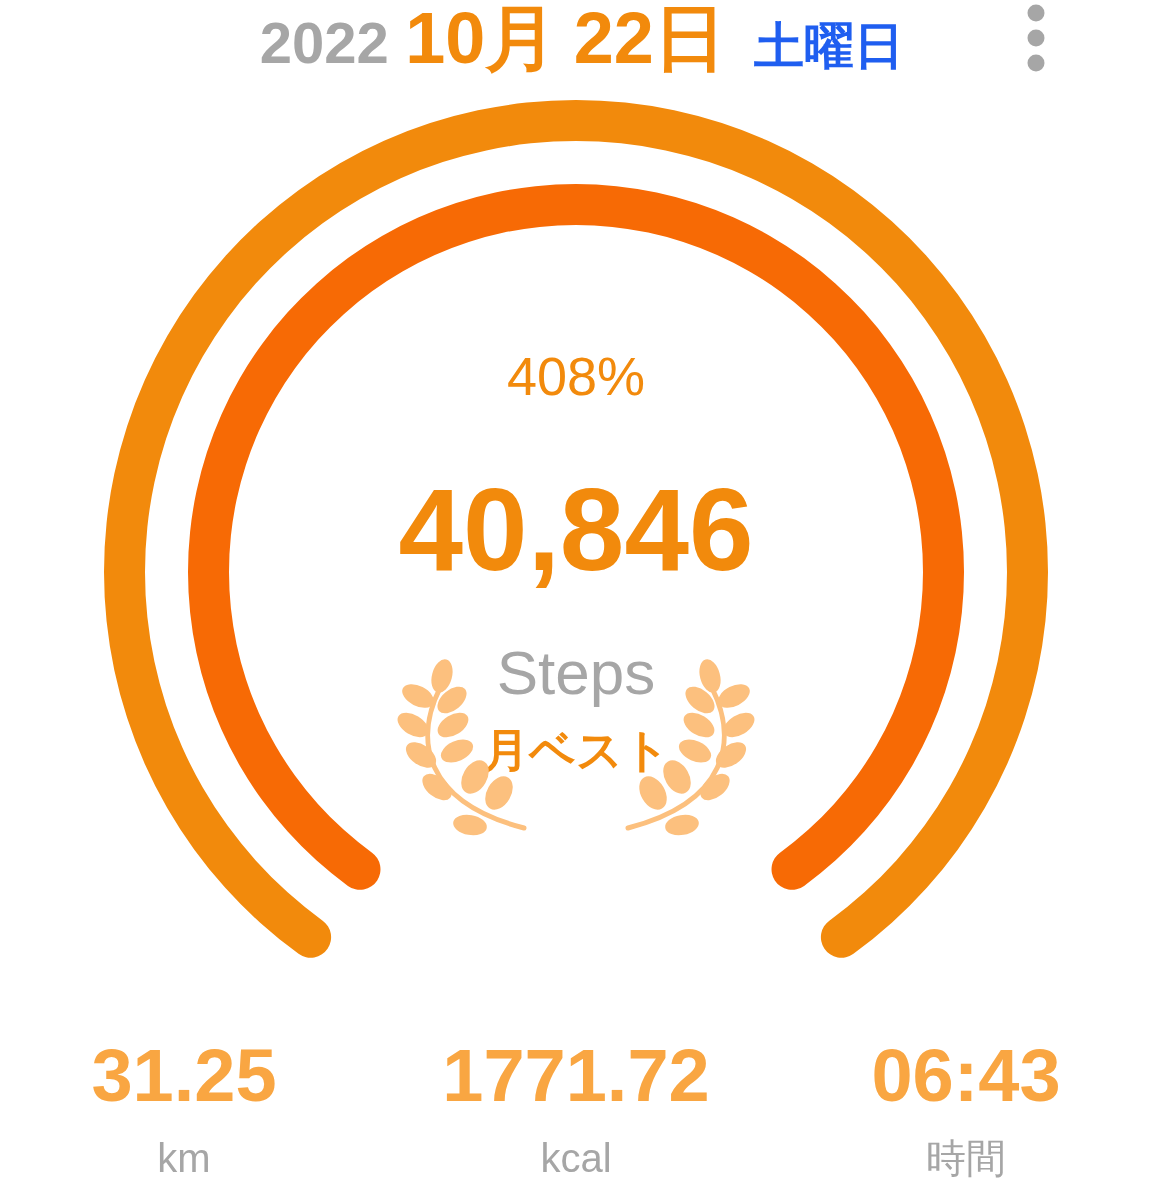 This screenshot has width=1152, height=1200. I want to click on text: 408%, so click(576, 376).